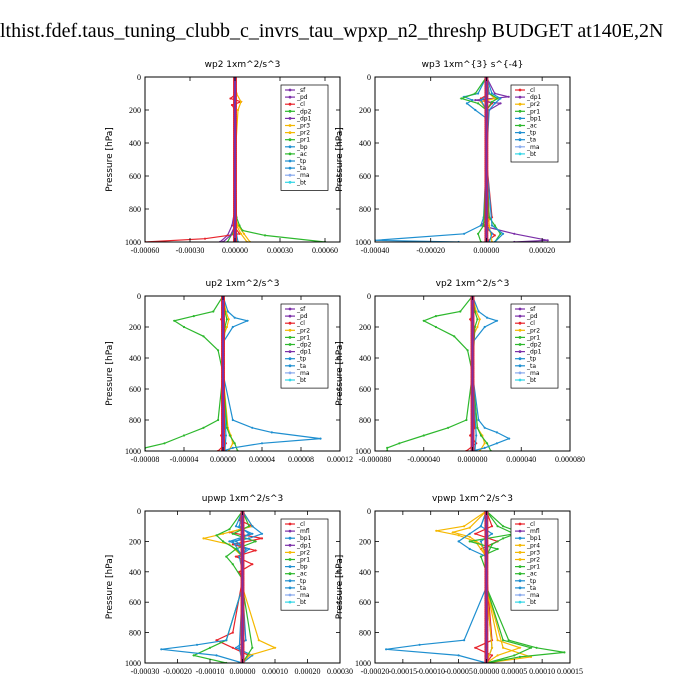  Describe the element at coordinates (375, 250) in the screenshot. I see `x-tick-label: -0.00040` at that location.